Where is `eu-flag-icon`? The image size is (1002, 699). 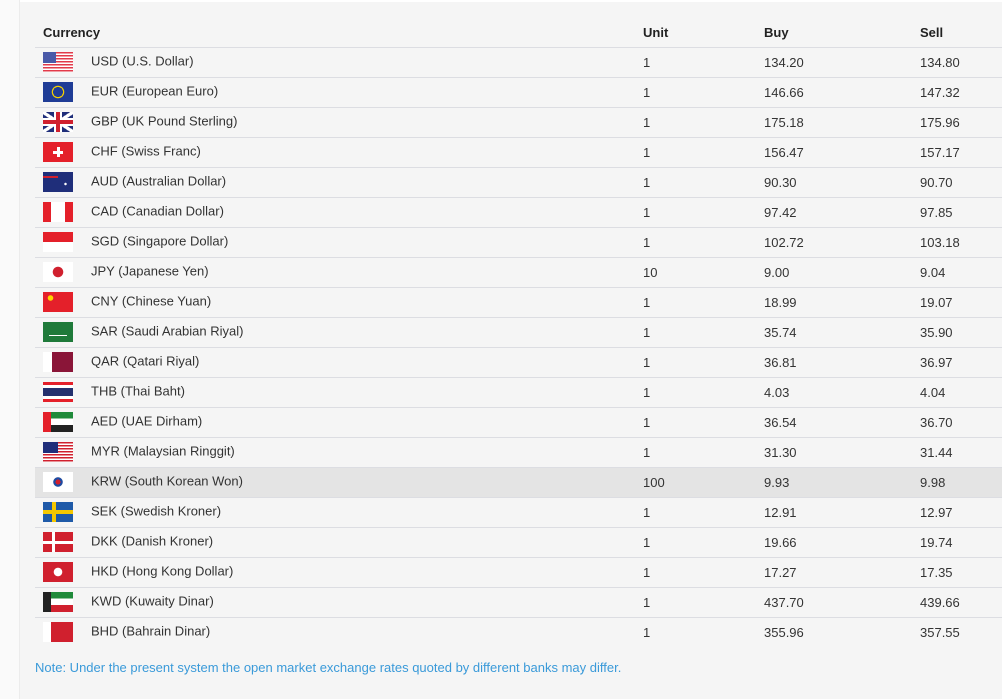
eu-flag-icon is located at coordinates (58, 92).